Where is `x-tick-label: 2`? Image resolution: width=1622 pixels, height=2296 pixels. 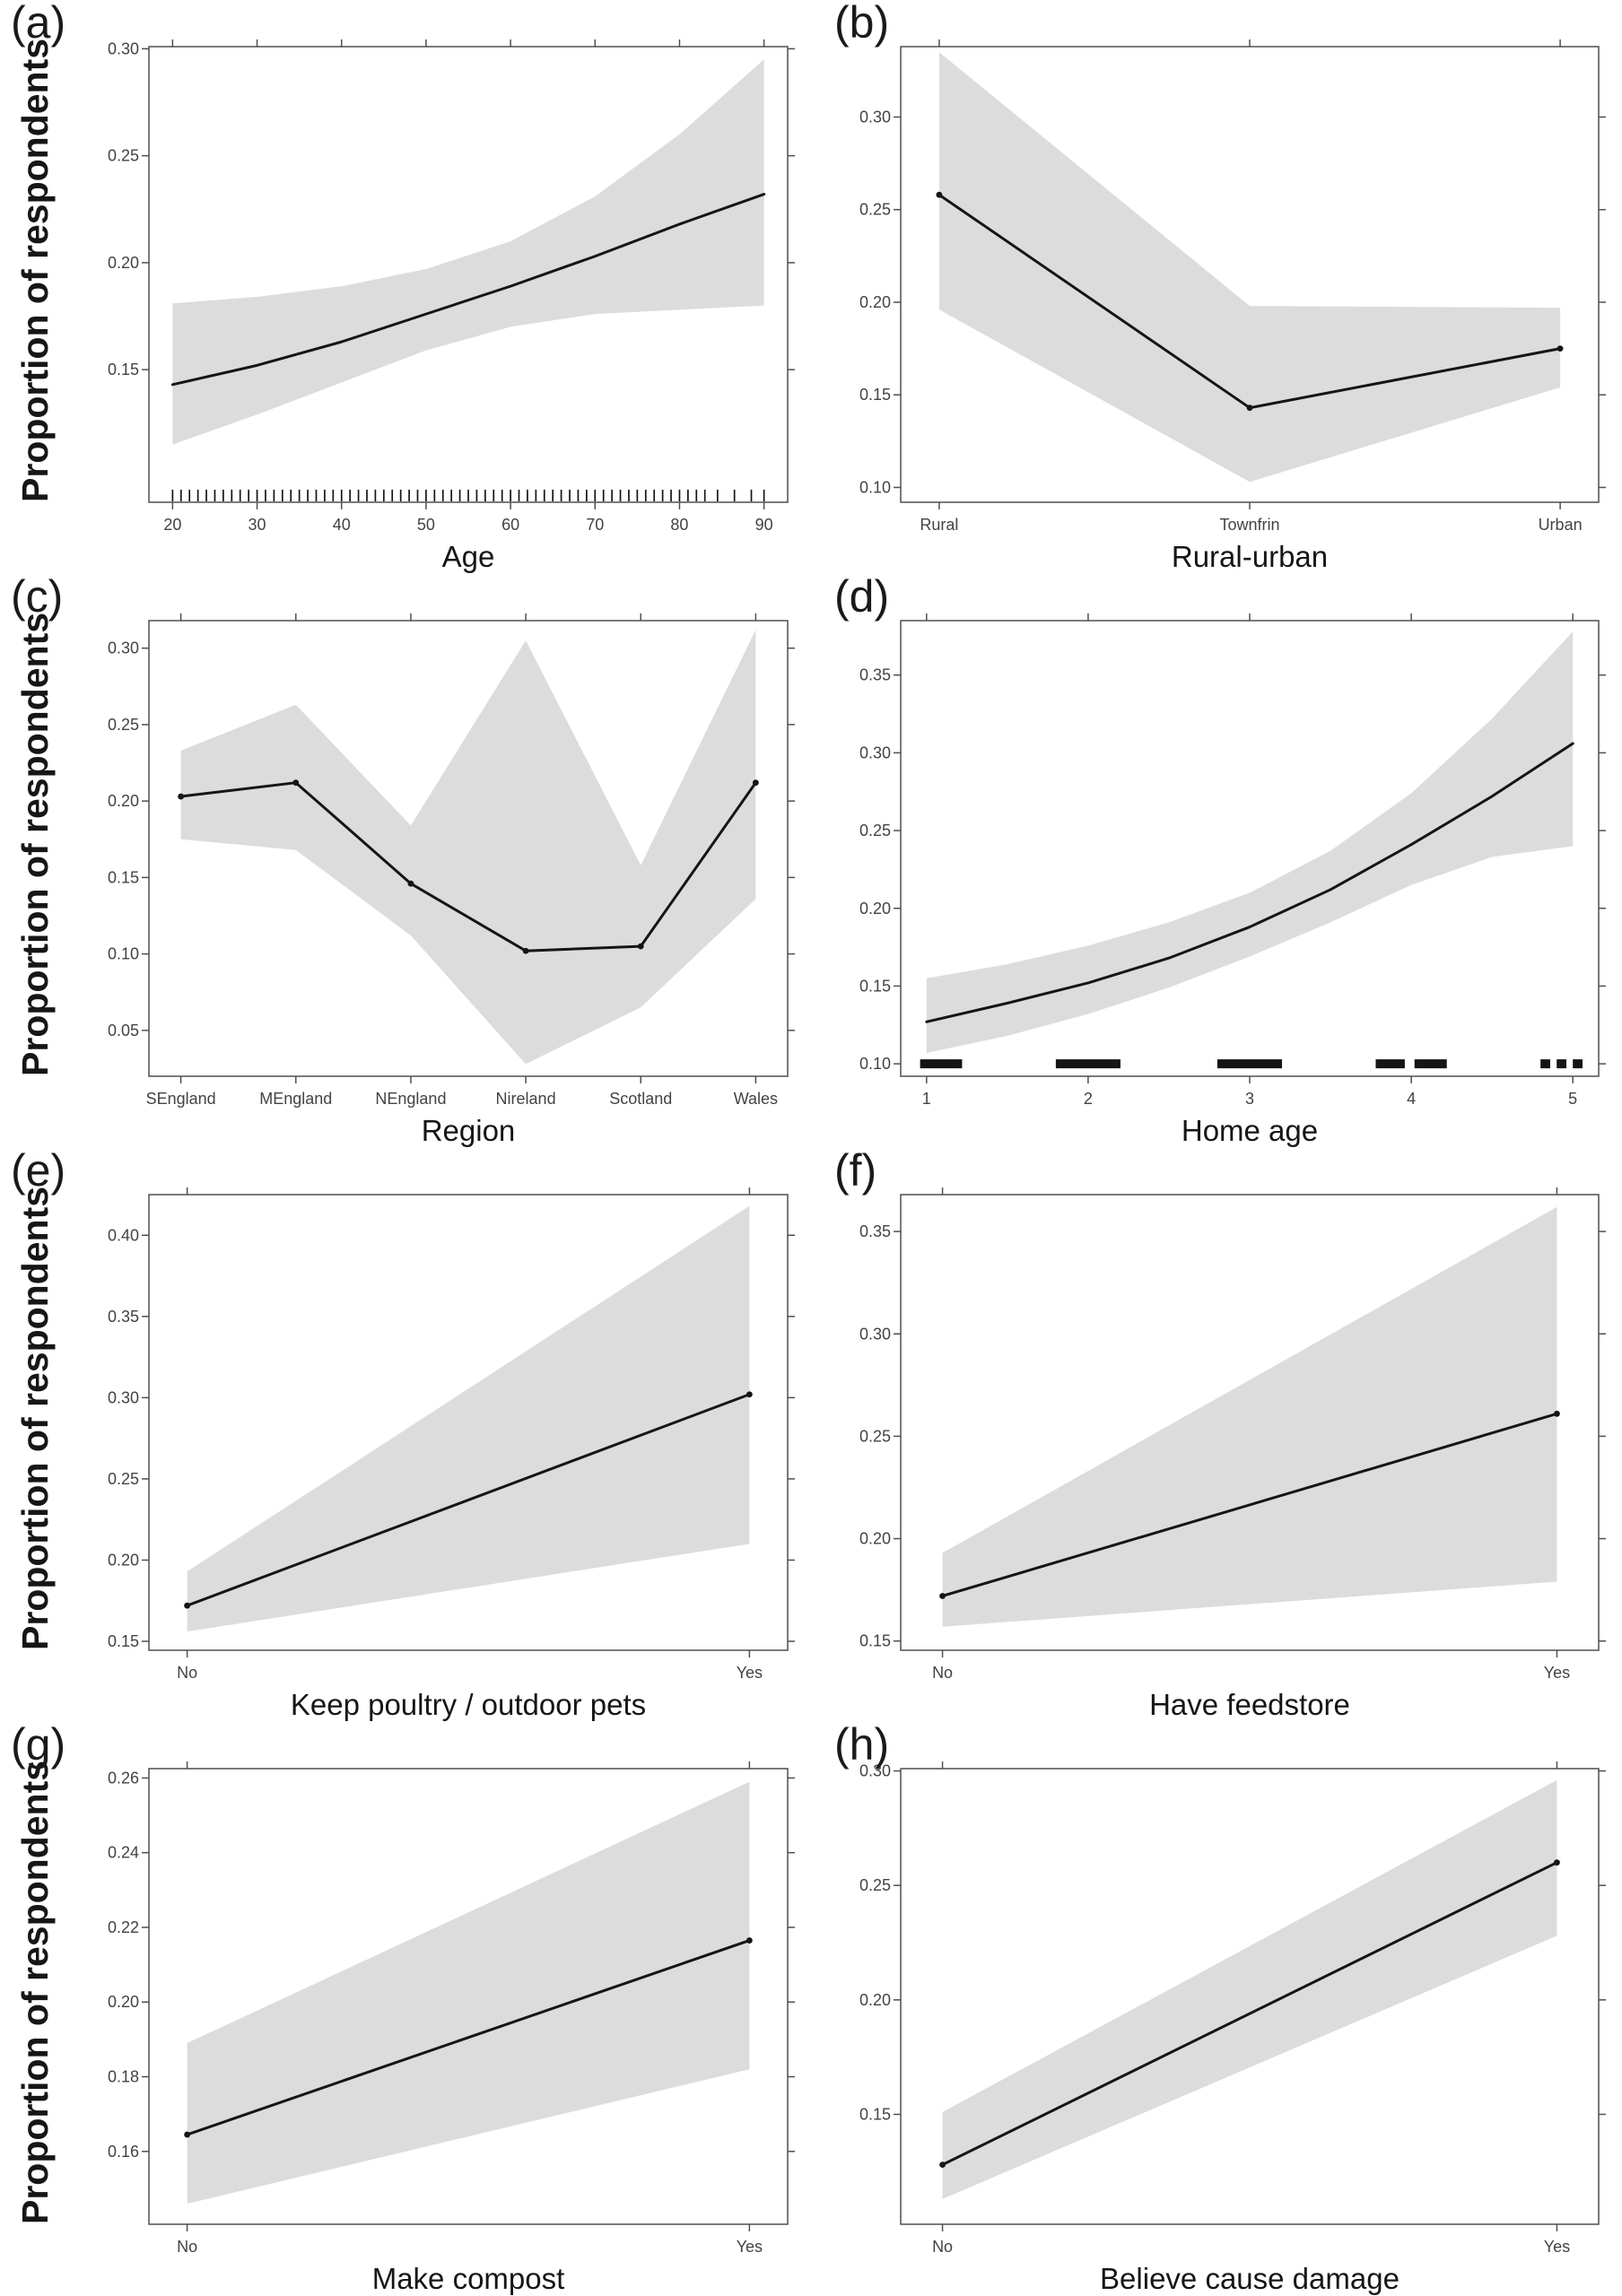
x-tick-label: 2 is located at coordinates (1089, 1099).